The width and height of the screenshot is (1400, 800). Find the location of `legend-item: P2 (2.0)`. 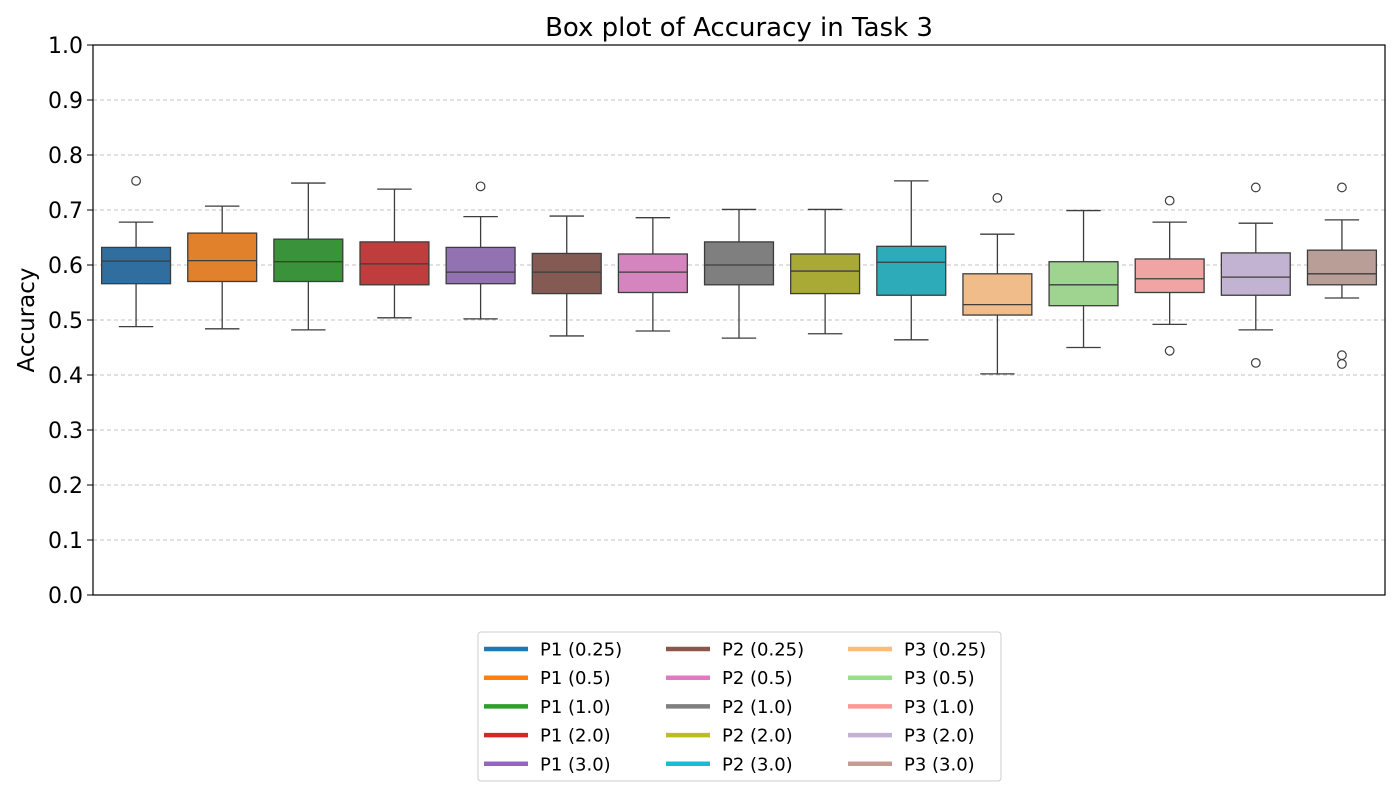

legend-item: P2 (2.0) is located at coordinates (729, 736).